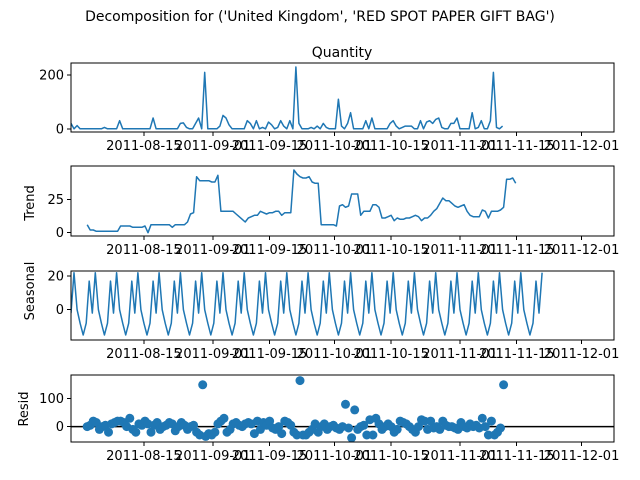 The height and width of the screenshot is (480, 640). Describe the element at coordinates (342, 53) in the screenshot. I see `panel-title: Quantity` at that location.